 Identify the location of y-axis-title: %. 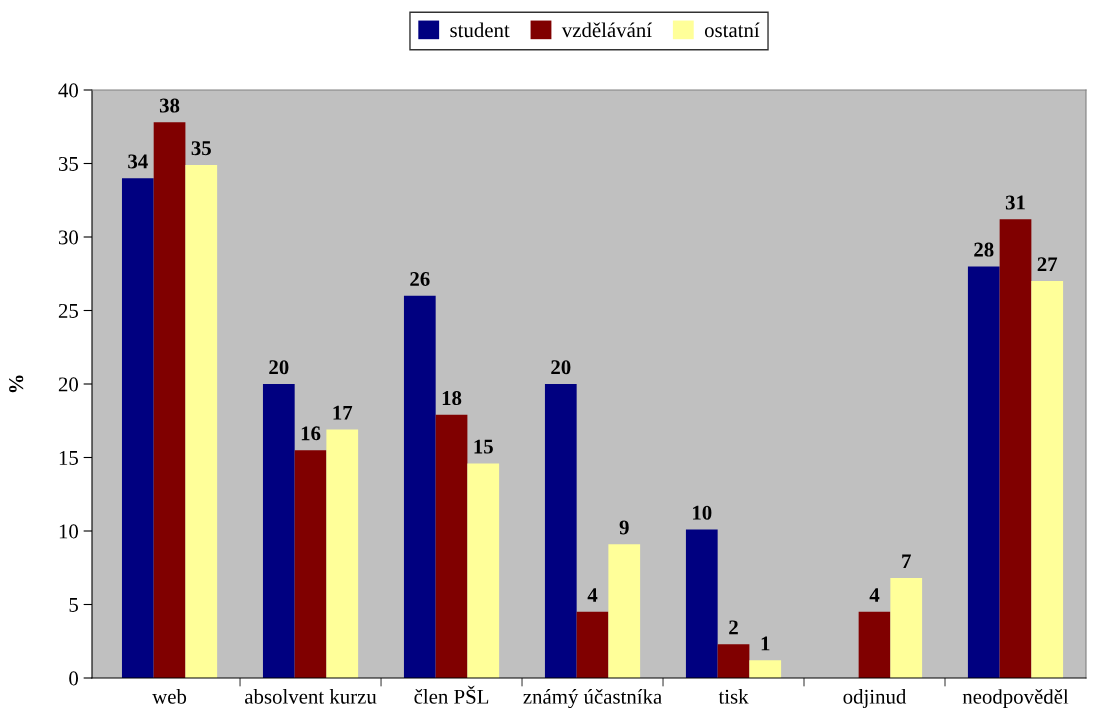
(16, 384).